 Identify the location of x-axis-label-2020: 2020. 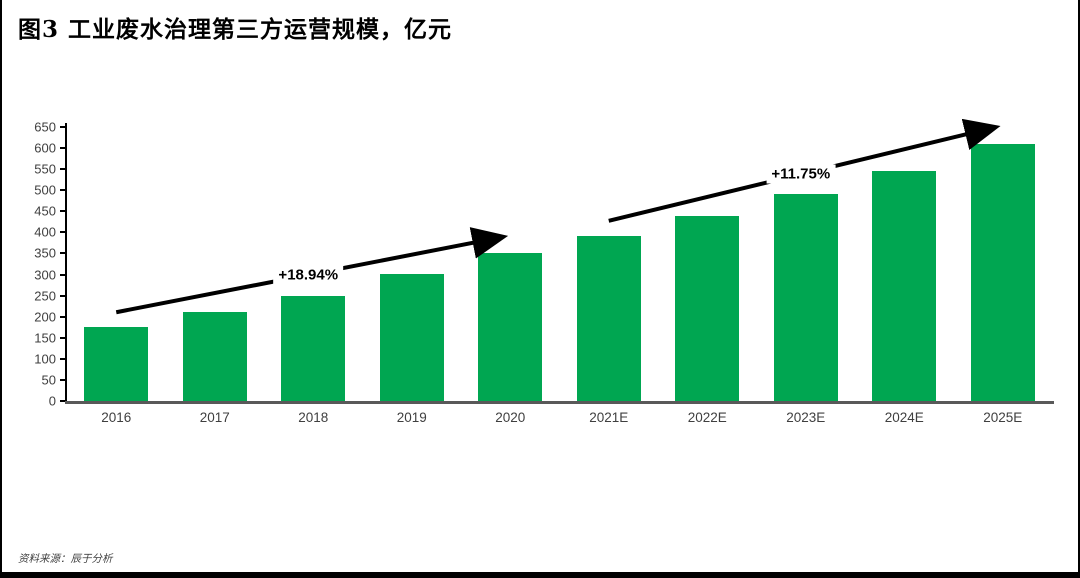
(510, 417).